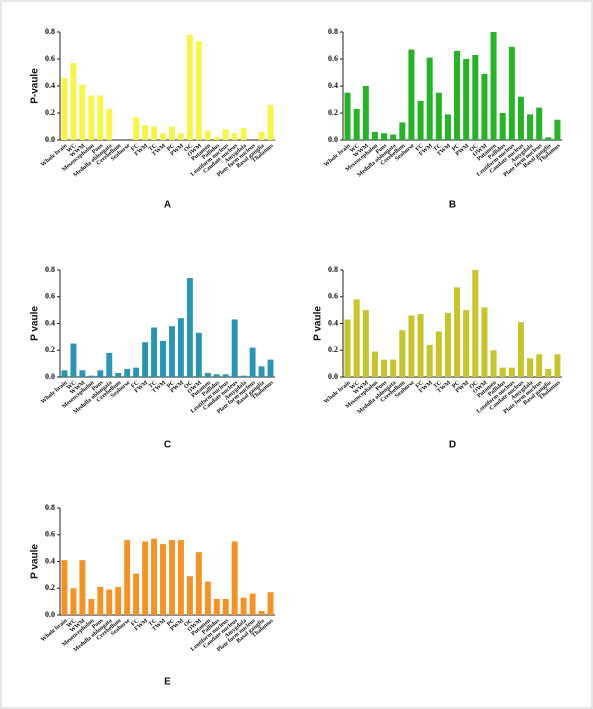 This screenshot has width=593, height=709. What do you see at coordinates (171, 148) in the screenshot?
I see `x-tick-label: PC` at bounding box center [171, 148].